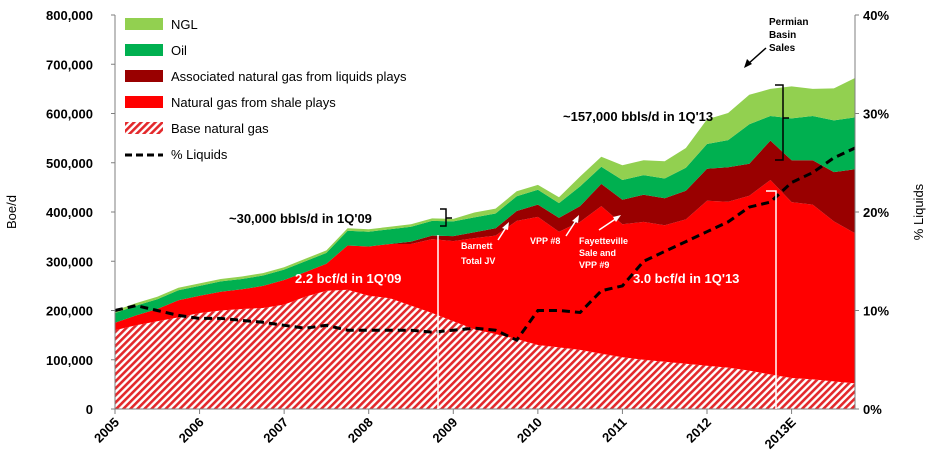  What do you see at coordinates (144, 24) in the screenshot?
I see `legend-swatch-ngl` at bounding box center [144, 24].